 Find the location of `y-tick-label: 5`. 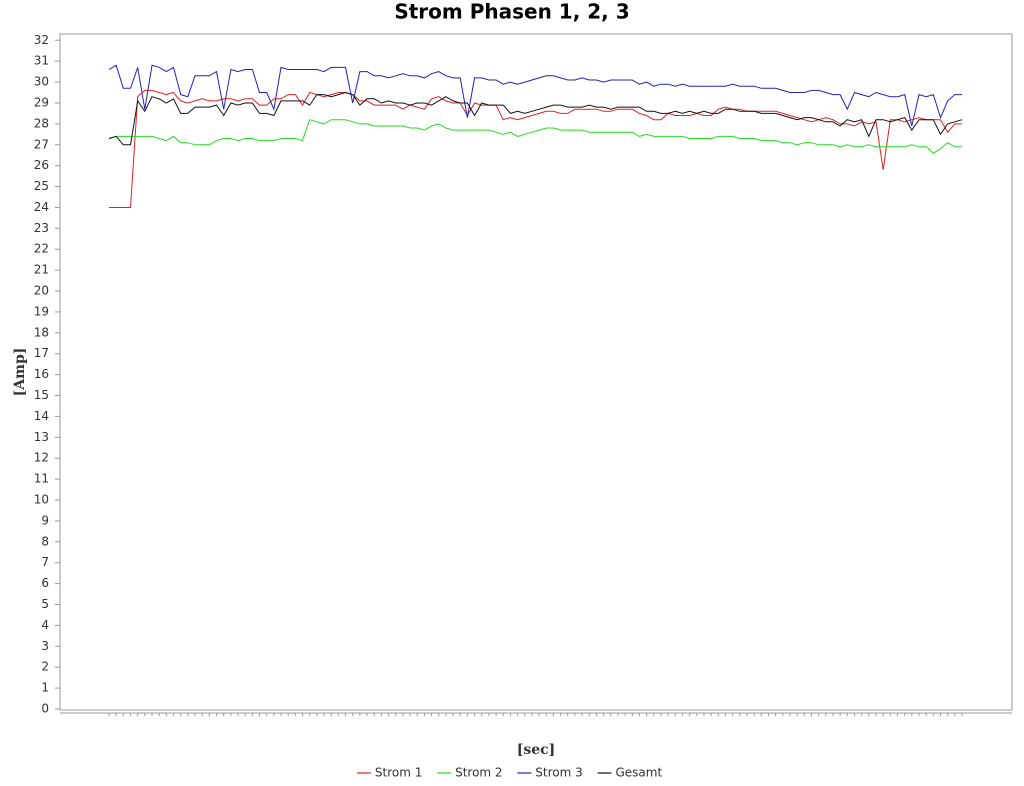

y-tick-label: 5 is located at coordinates (45, 604).